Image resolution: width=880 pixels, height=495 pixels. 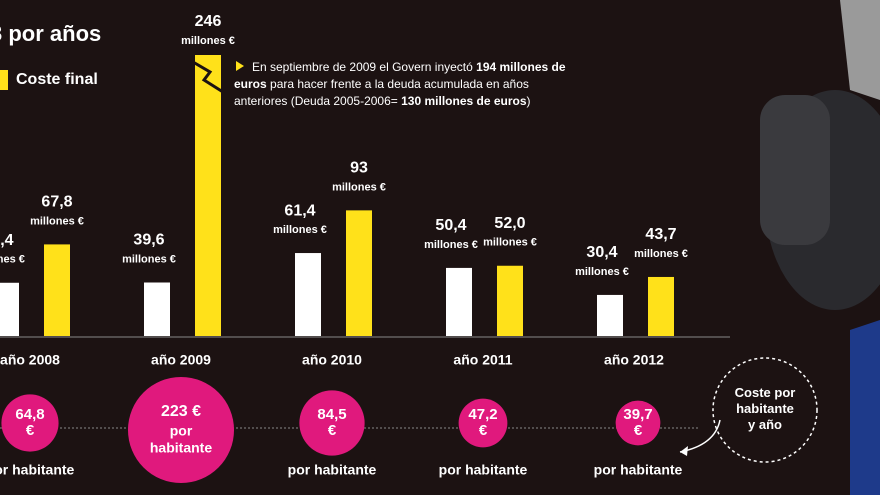 I want to click on x-tick-label: año 2012, so click(x=634, y=360).